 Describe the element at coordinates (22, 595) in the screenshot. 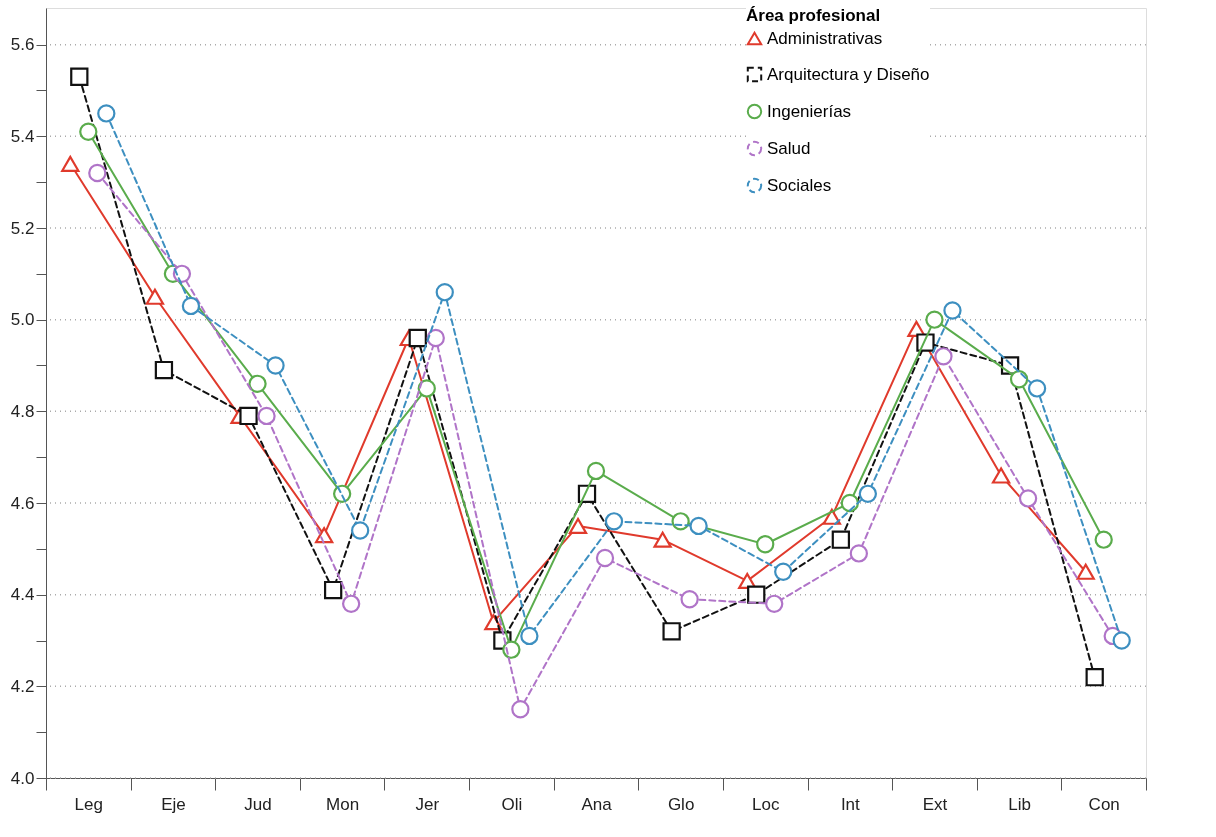

I see `y-tick-label: 4.4` at that location.